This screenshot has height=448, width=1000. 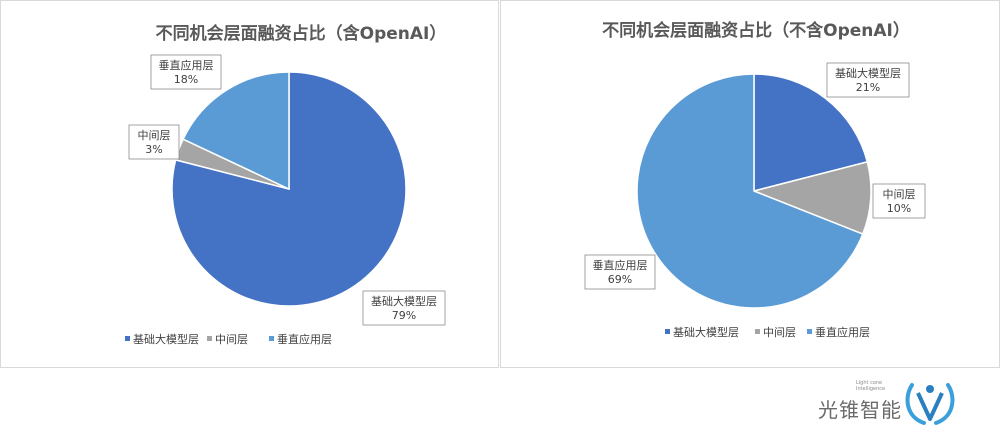 What do you see at coordinates (871, 389) in the screenshot?
I see `logo-sub-line-2: Intelligence` at bounding box center [871, 389].